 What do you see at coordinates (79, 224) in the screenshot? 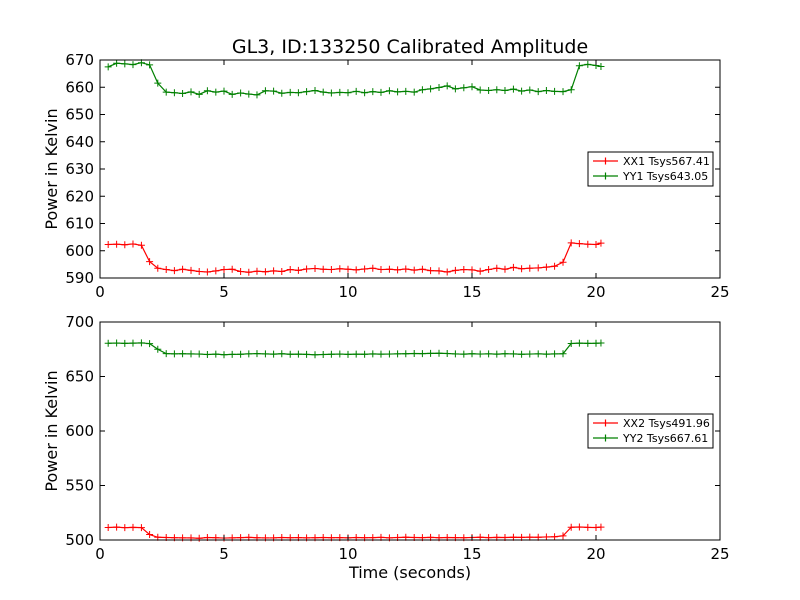
I see `y-tick-label: 610` at bounding box center [79, 224].